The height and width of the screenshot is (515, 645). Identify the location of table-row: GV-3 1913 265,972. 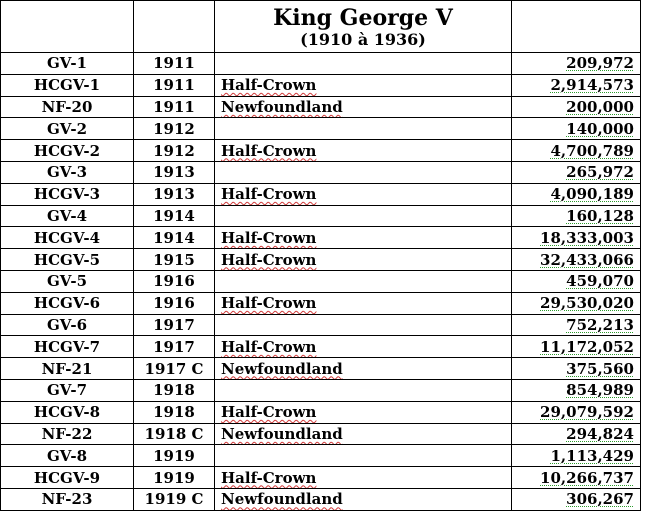
(320, 172).